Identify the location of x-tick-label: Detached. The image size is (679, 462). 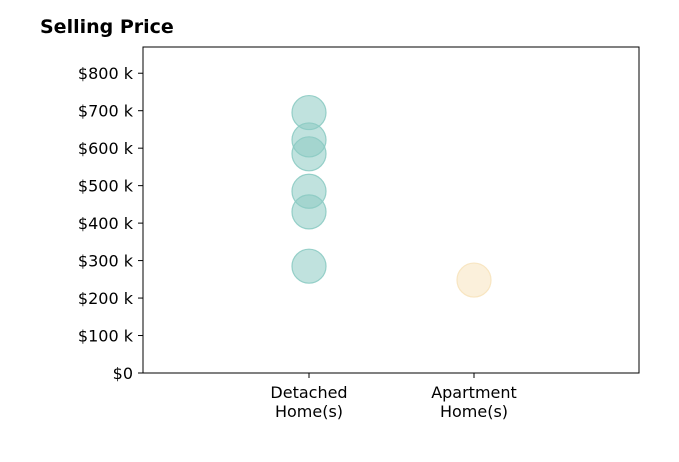
(308, 392).